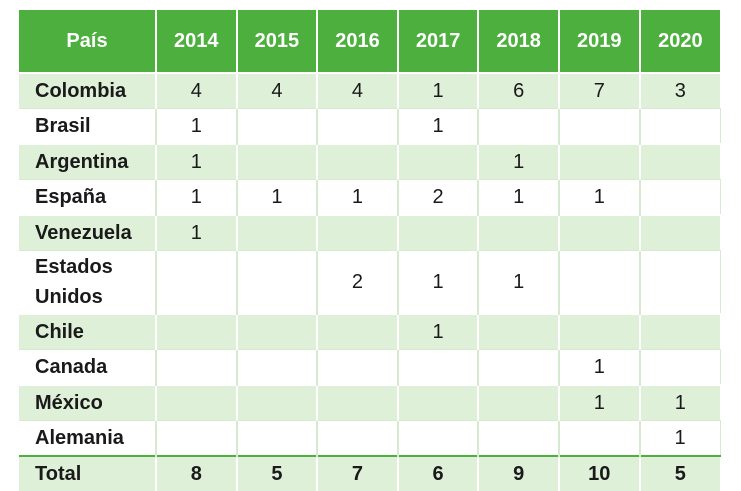  Describe the element at coordinates (599, 473) in the screenshot. I see `total-value-cell: 10` at that location.